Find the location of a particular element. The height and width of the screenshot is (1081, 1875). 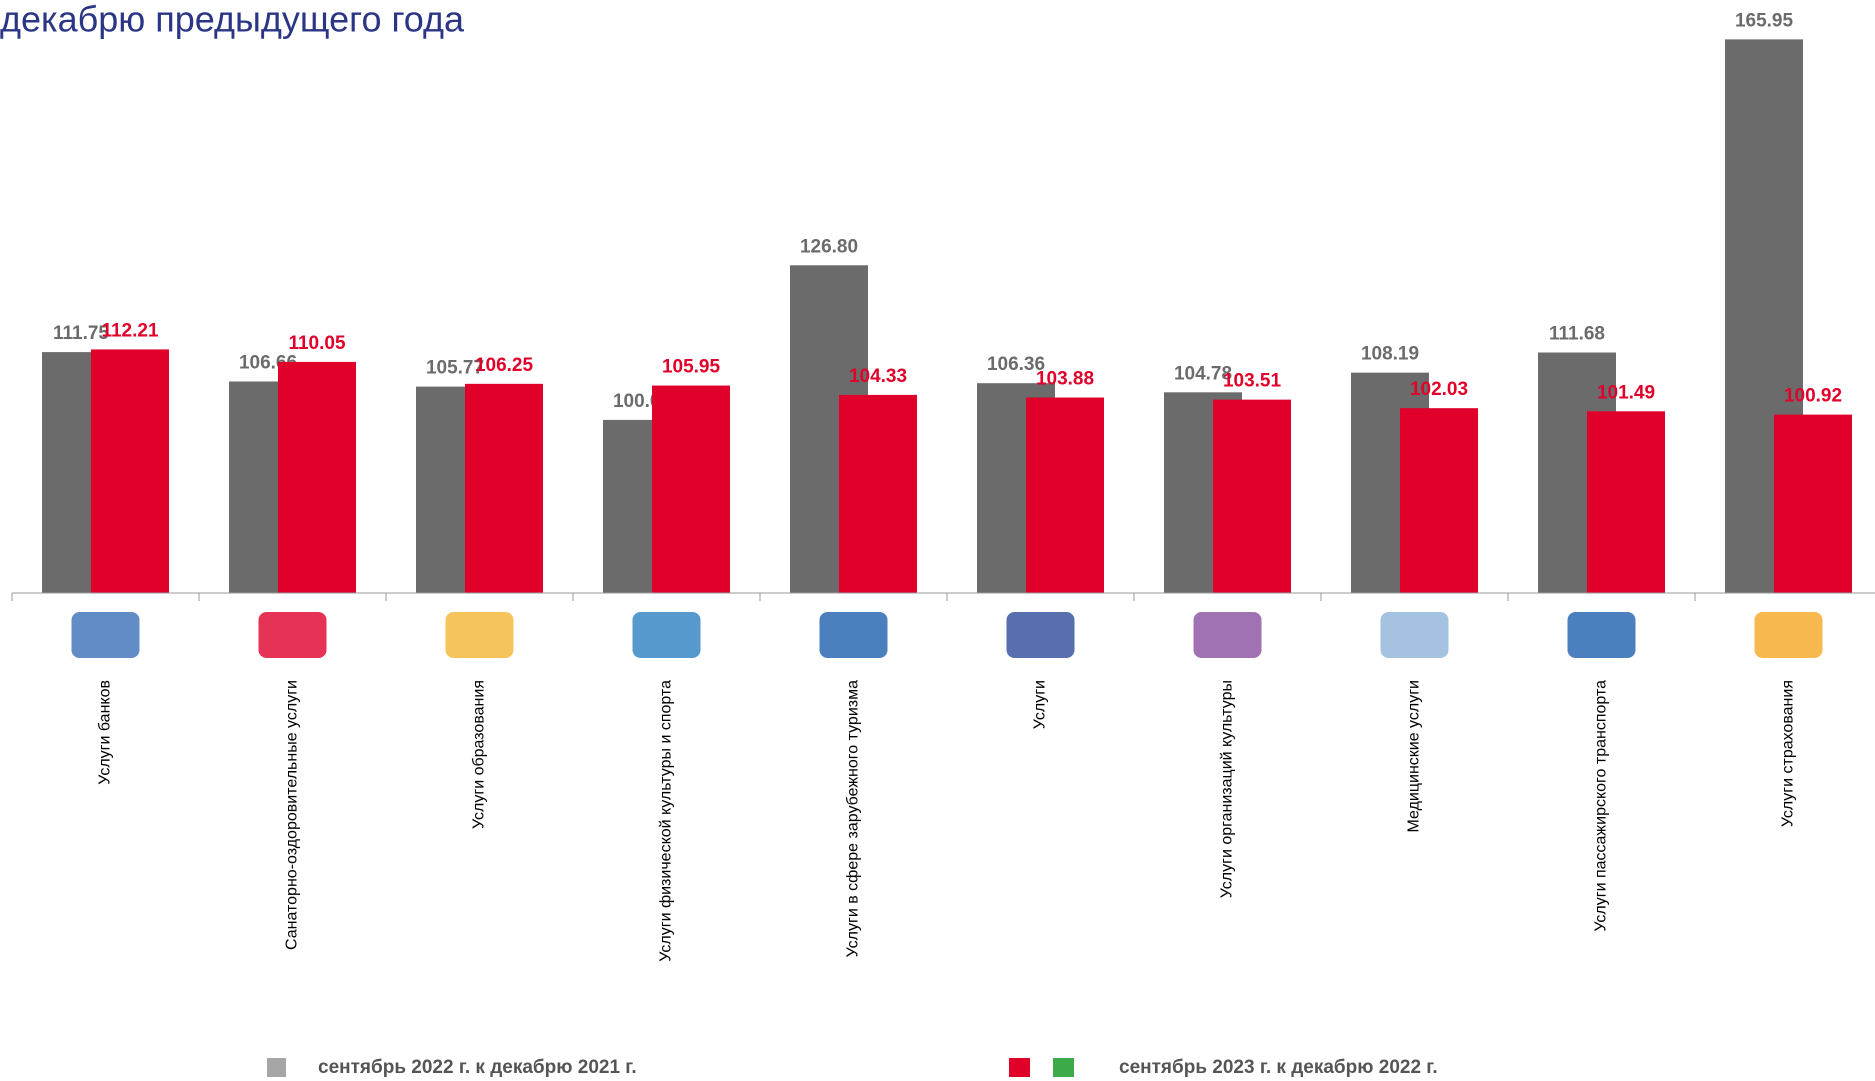

value-label: 102.03 is located at coordinates (1439, 389).